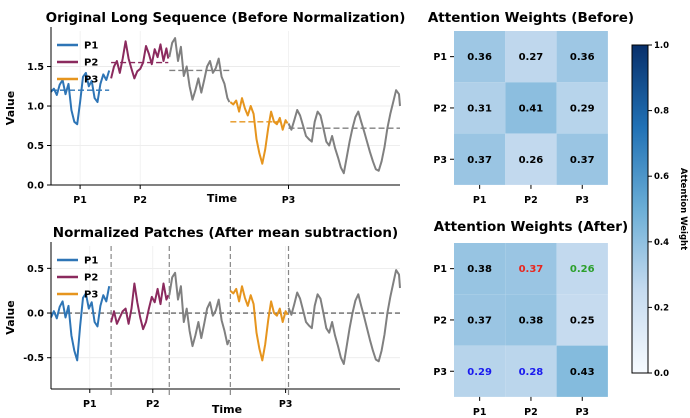  Describe the element at coordinates (661, 243) in the screenshot. I see `colorbar-tick-label: 0.4` at that location.